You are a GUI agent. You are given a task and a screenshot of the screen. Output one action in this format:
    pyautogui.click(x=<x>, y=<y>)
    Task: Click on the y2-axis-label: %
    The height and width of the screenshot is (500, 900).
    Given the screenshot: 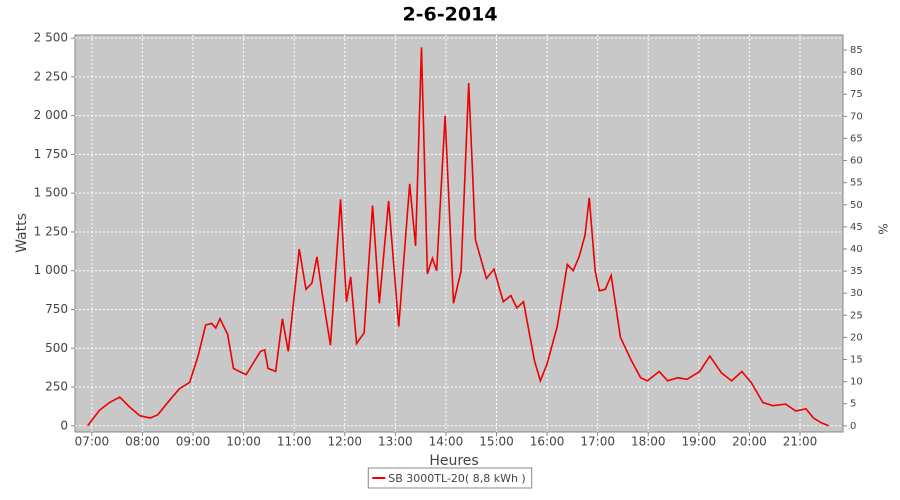 What is the action you would take?
    pyautogui.click(x=883, y=228)
    